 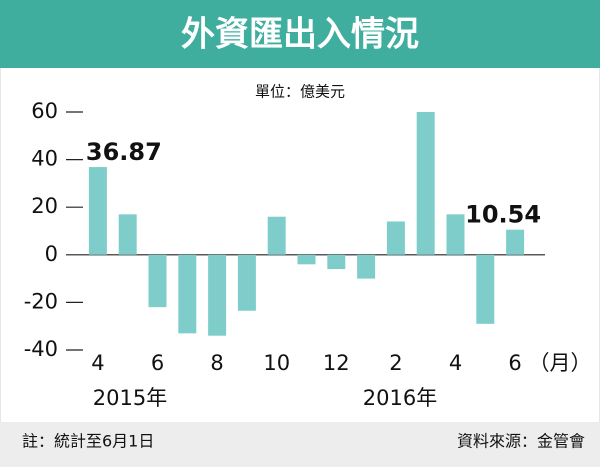 I want to click on y-tick-label: 20, so click(x=44, y=206).